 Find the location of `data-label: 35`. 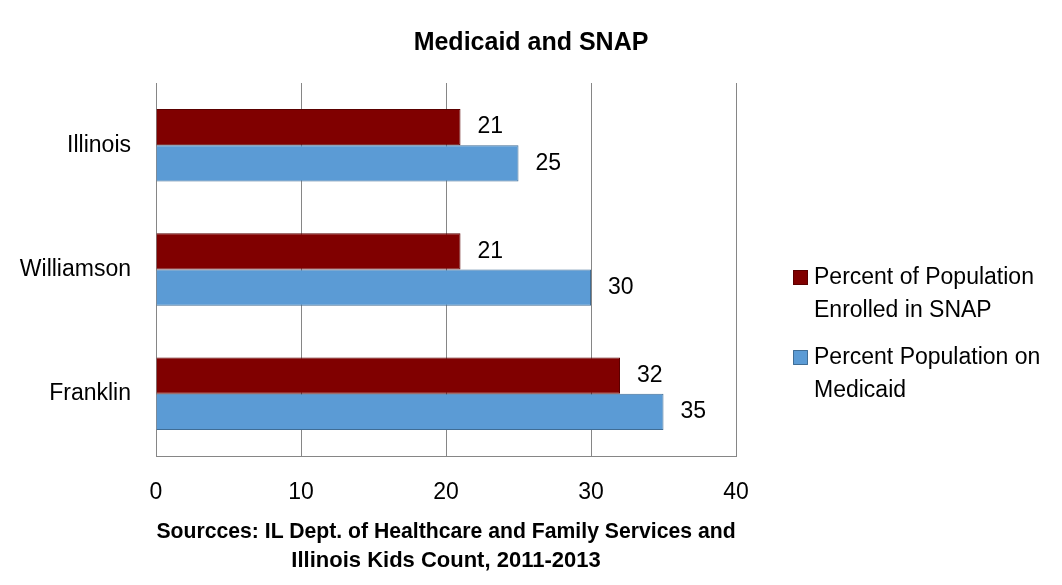

data-label: 35 is located at coordinates (693, 410).